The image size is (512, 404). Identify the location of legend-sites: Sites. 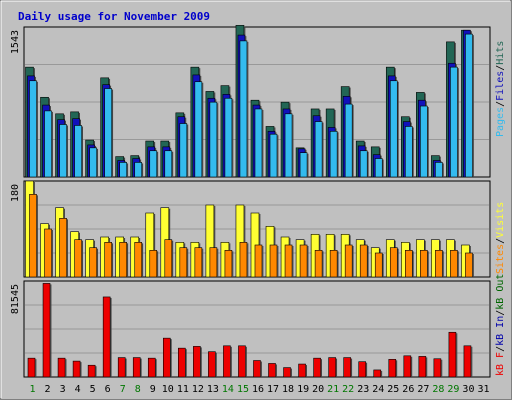
(500, 259).